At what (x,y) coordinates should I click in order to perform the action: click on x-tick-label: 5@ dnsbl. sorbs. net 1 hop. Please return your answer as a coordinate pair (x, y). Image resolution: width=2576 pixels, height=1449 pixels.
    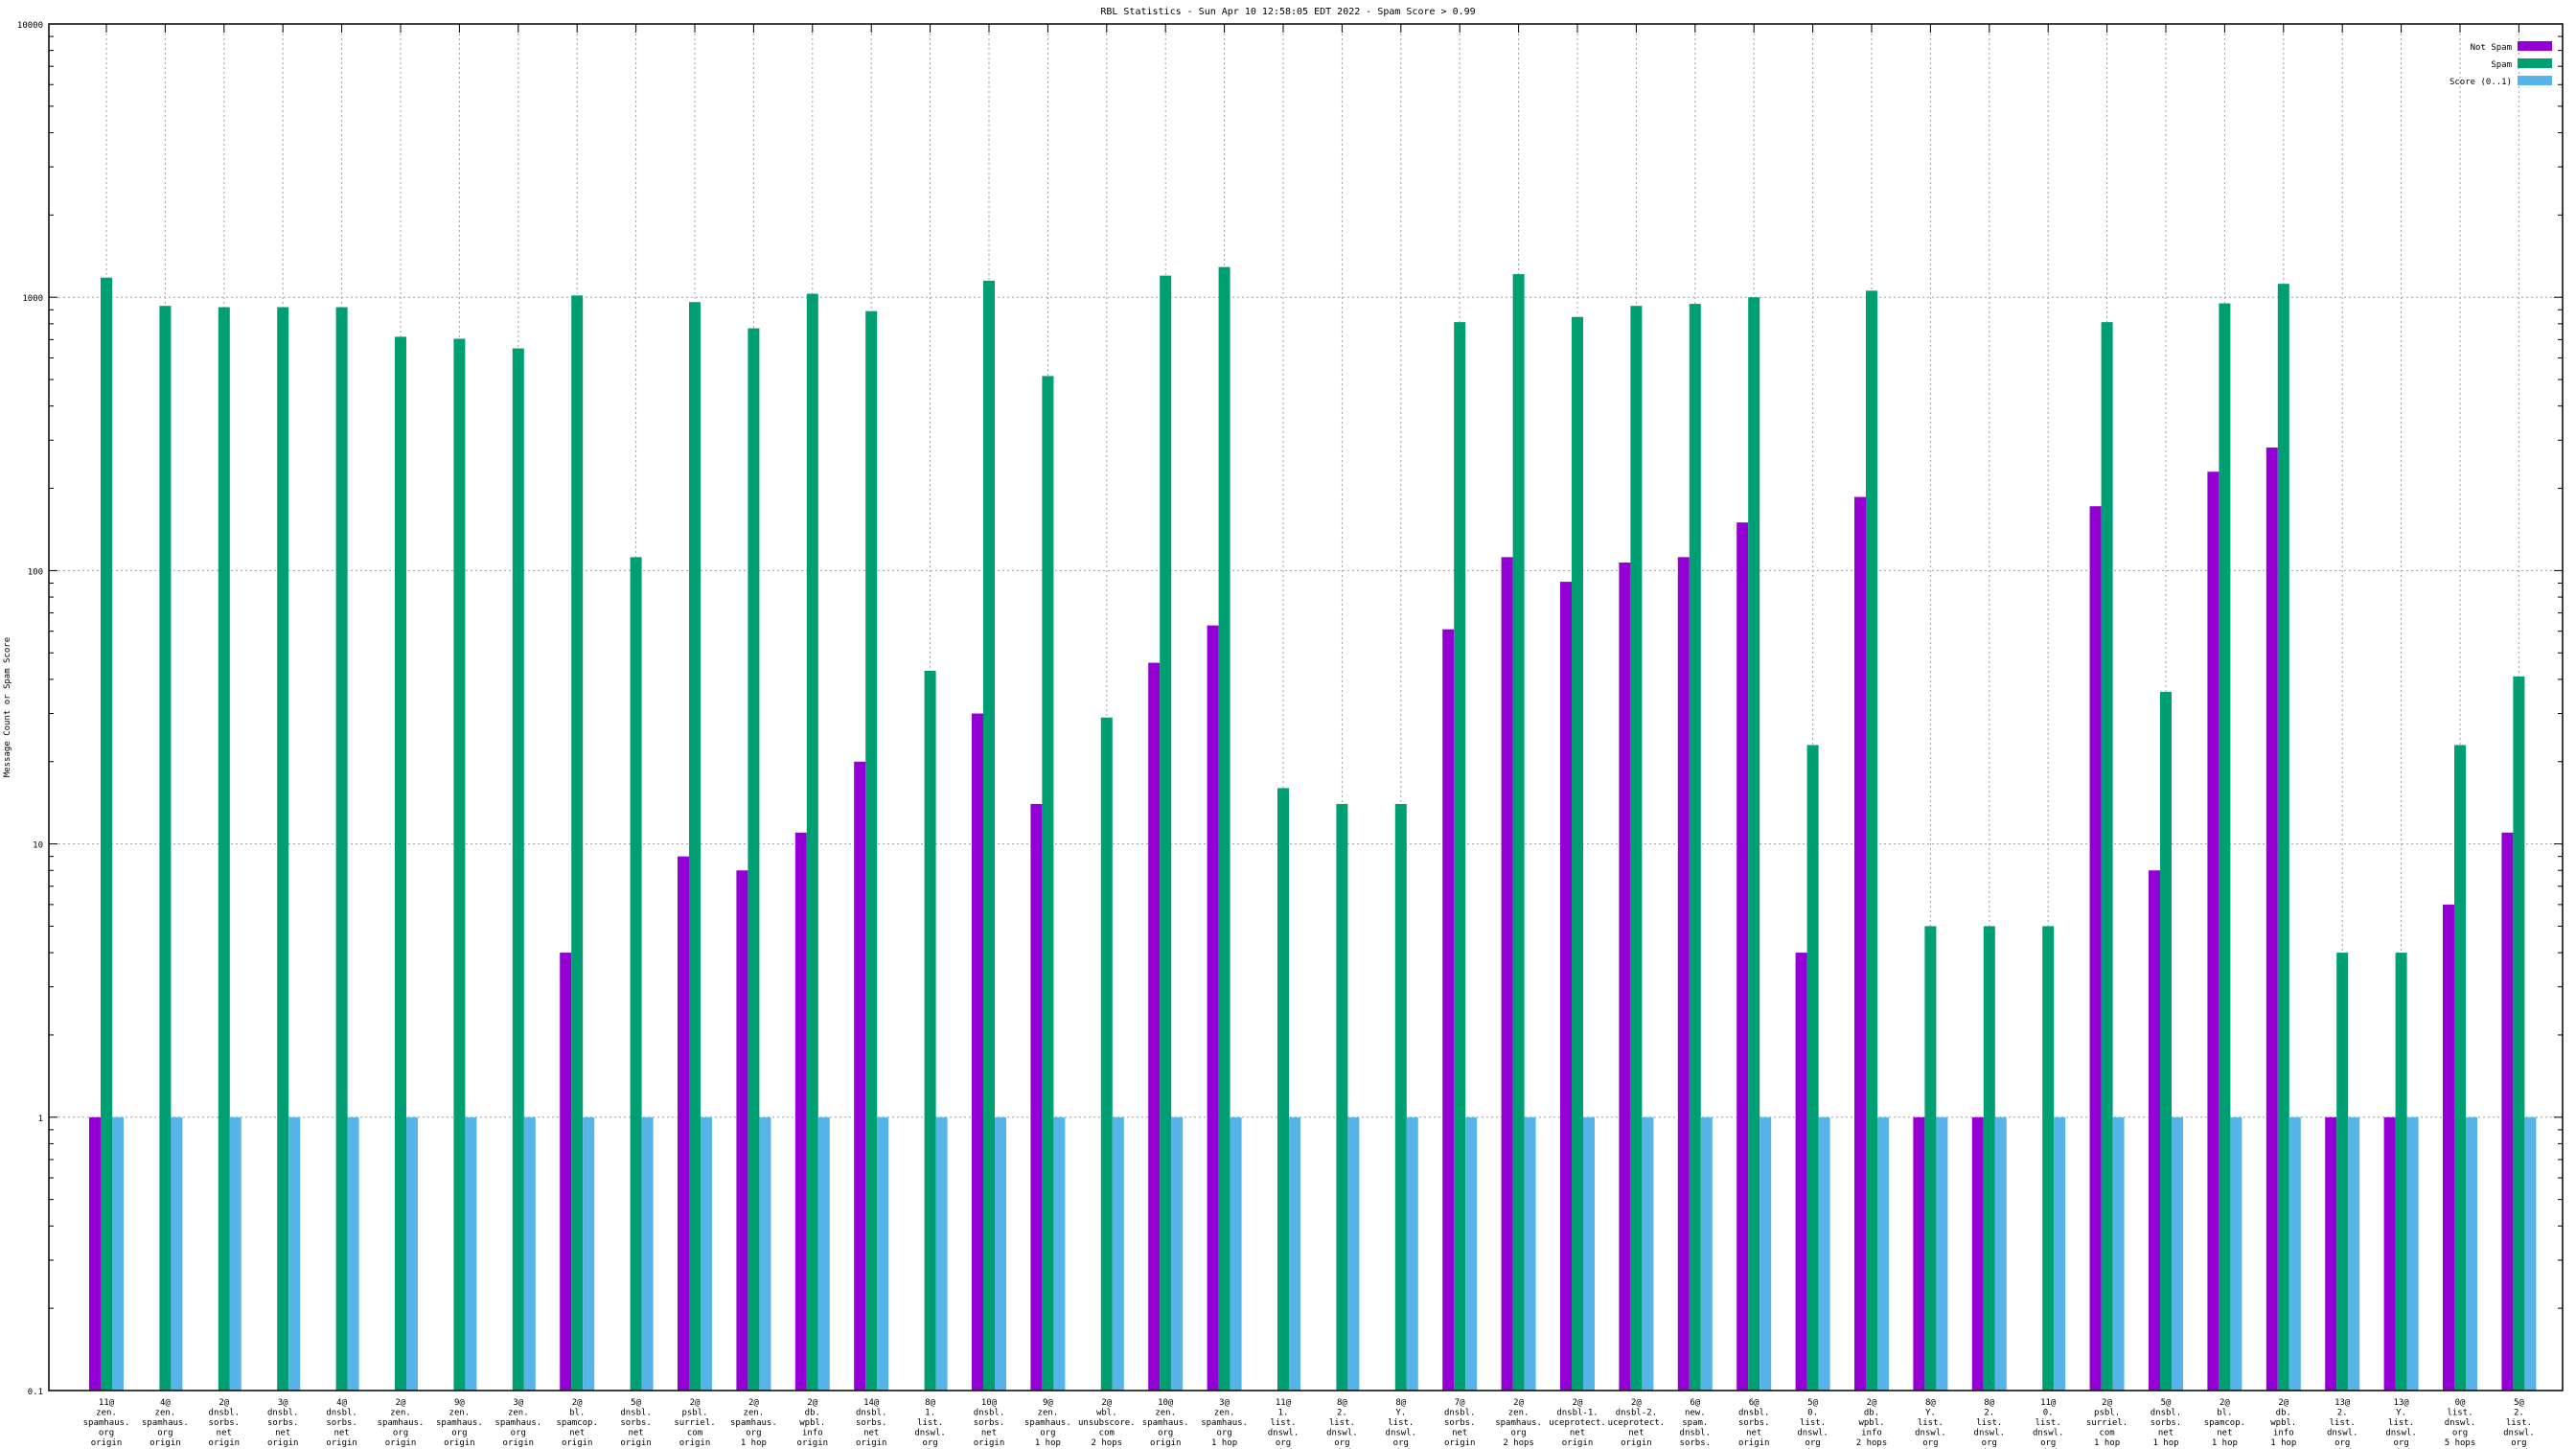
    Looking at the image, I should click on (2166, 1423).